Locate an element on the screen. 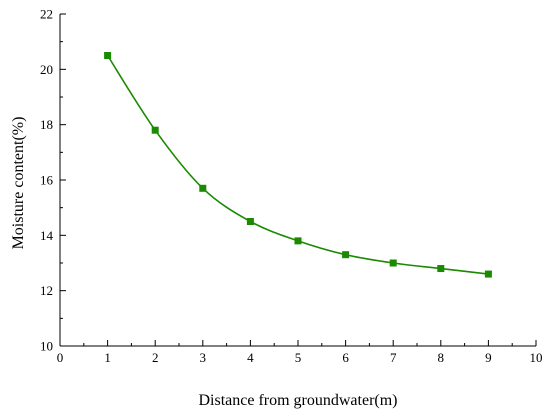 This screenshot has width=550, height=417. y-tick-label: 14 is located at coordinates (47, 235).